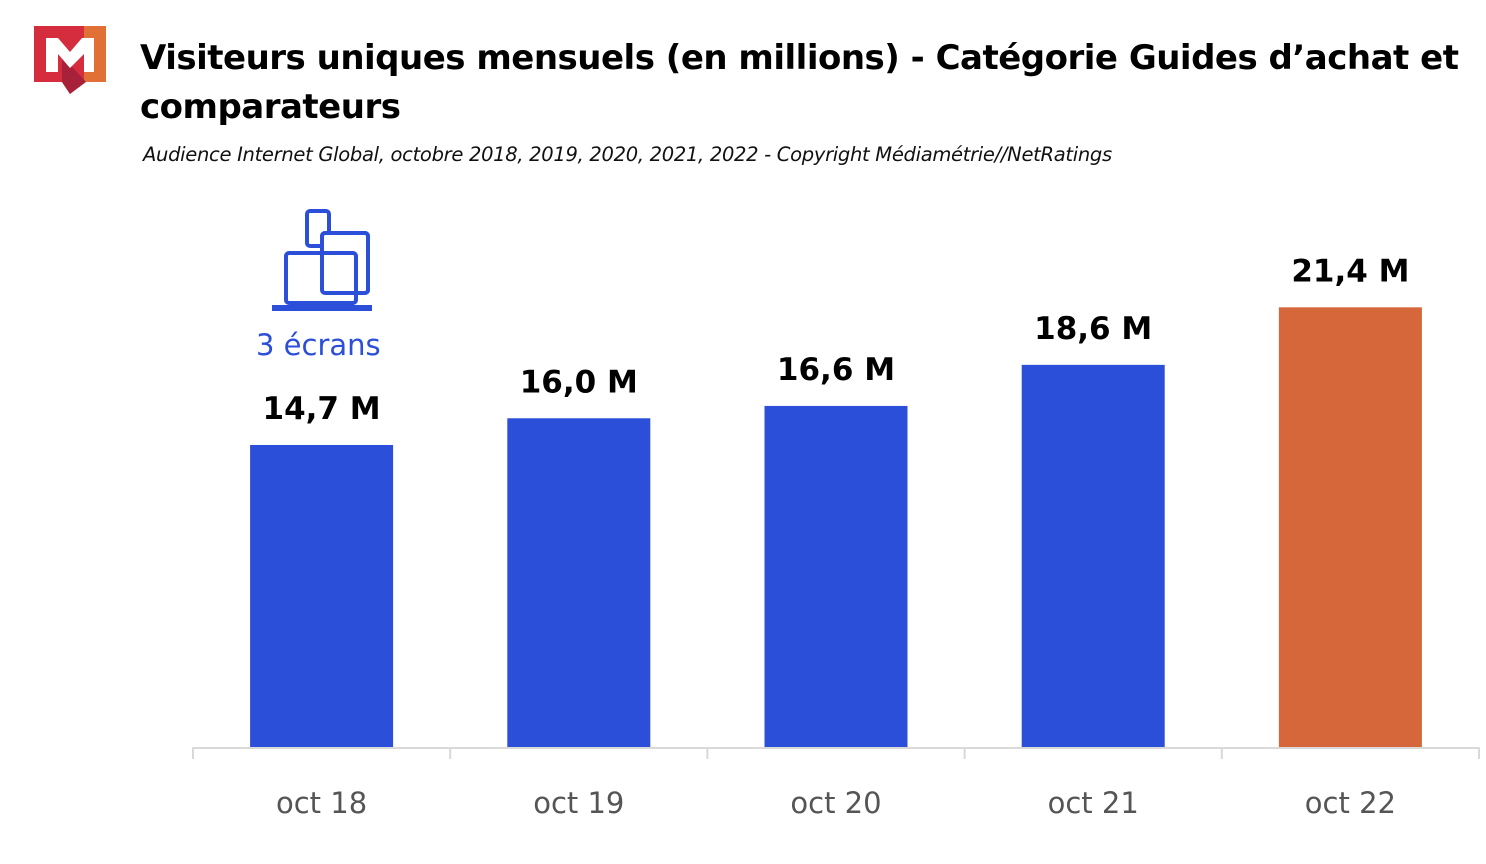  What do you see at coordinates (1093, 803) in the screenshot?
I see `x-tick-label: oct 21` at bounding box center [1093, 803].